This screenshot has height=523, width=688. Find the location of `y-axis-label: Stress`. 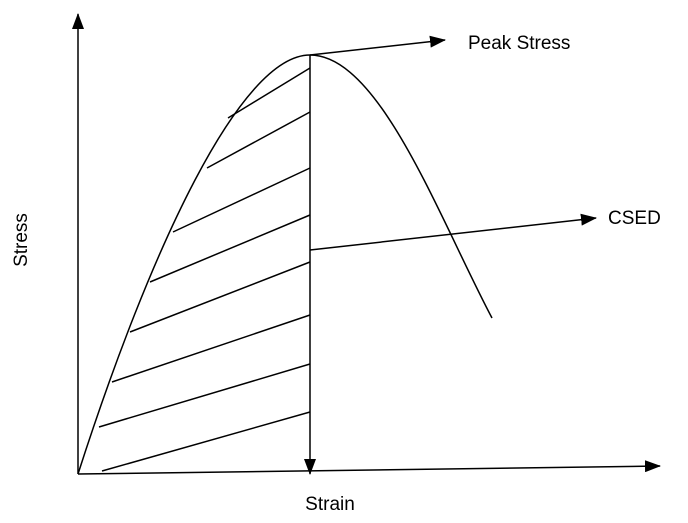

y-axis-label: Stress is located at coordinates (21, 240).